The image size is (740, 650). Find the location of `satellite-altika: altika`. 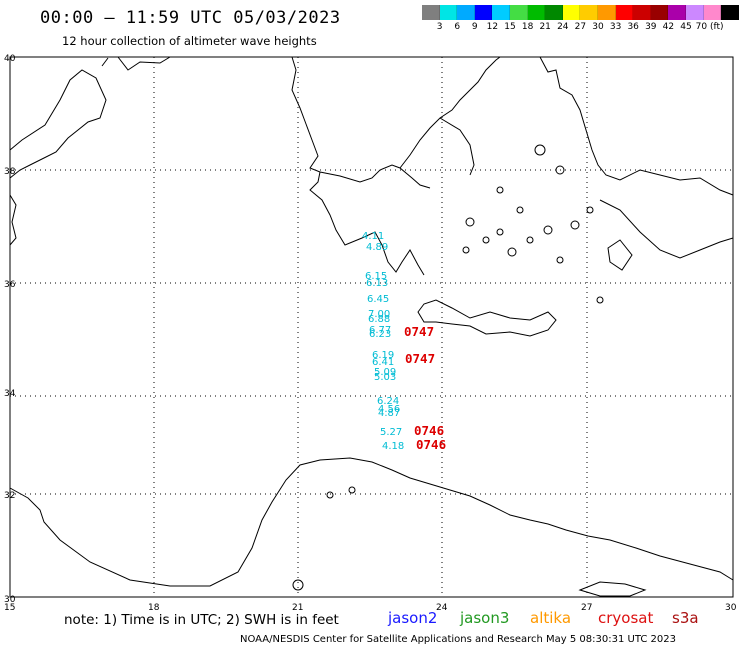

satellite-altika: altika is located at coordinates (551, 618).